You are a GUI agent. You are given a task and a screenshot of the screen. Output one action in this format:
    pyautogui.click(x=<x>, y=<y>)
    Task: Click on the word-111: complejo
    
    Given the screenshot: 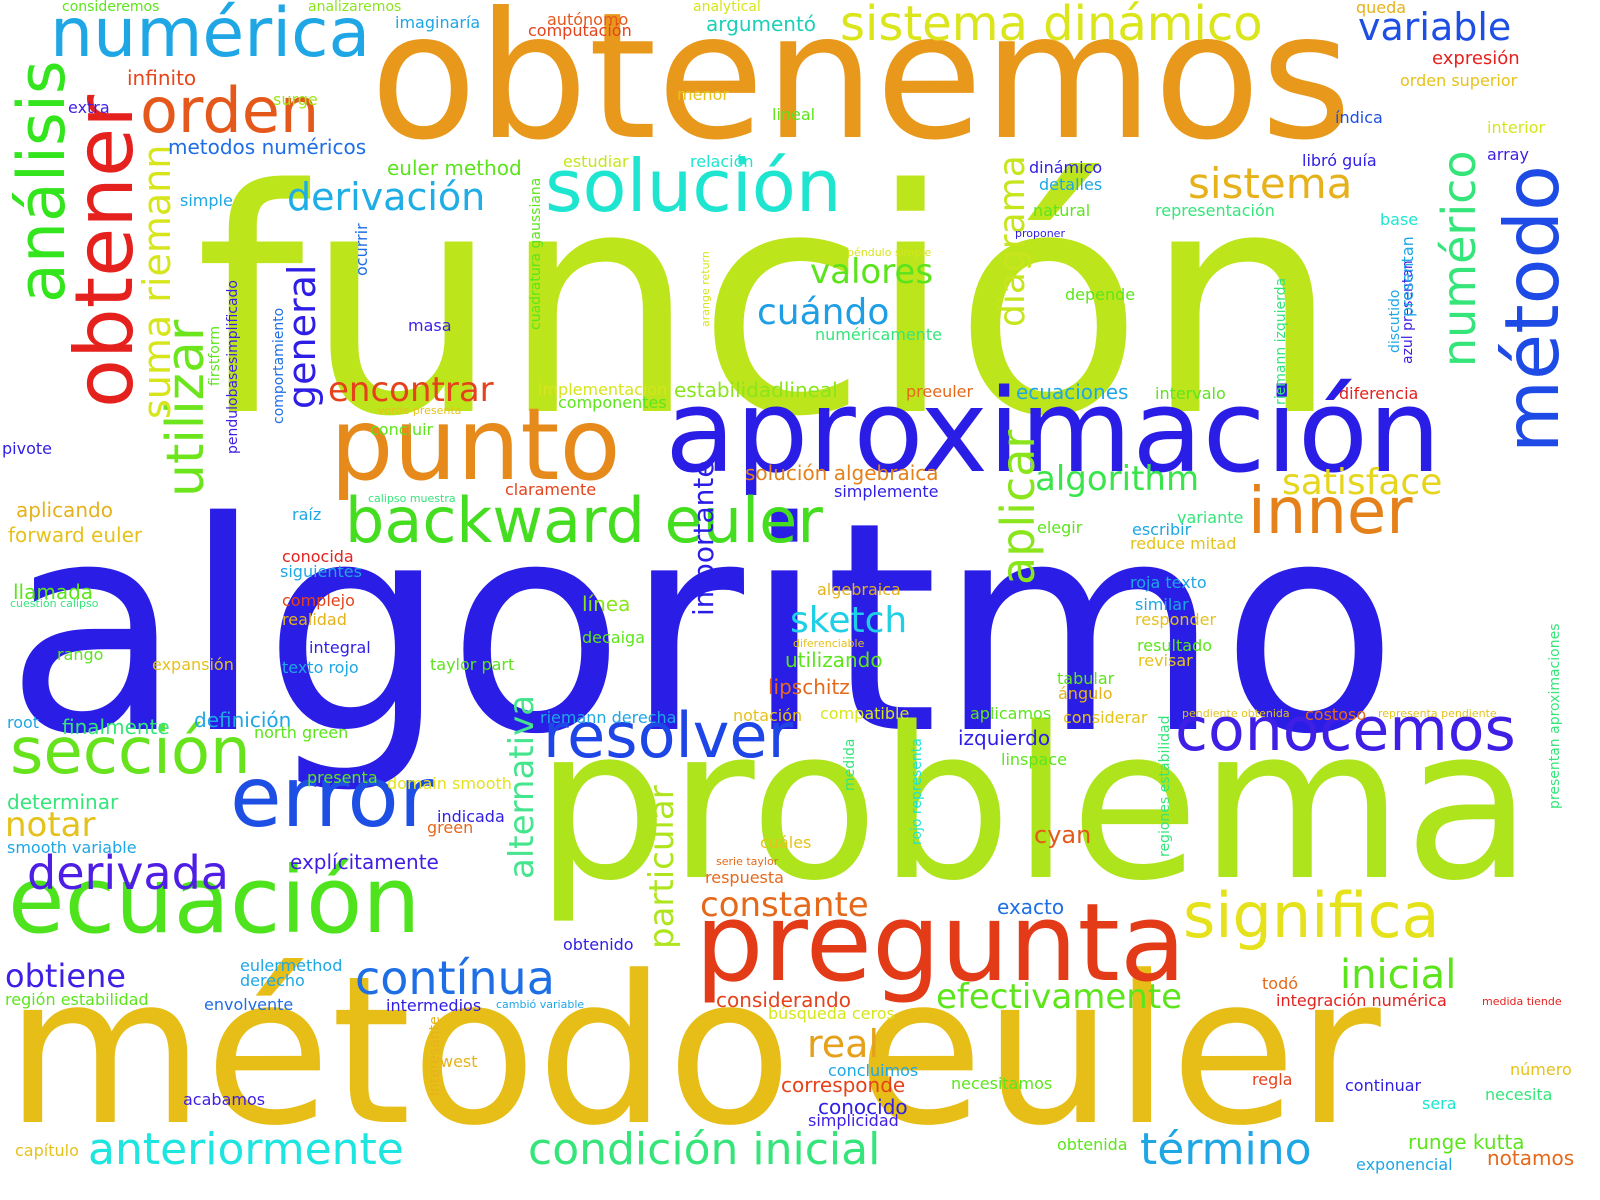 What is the action you would take?
    pyautogui.click(x=318, y=600)
    